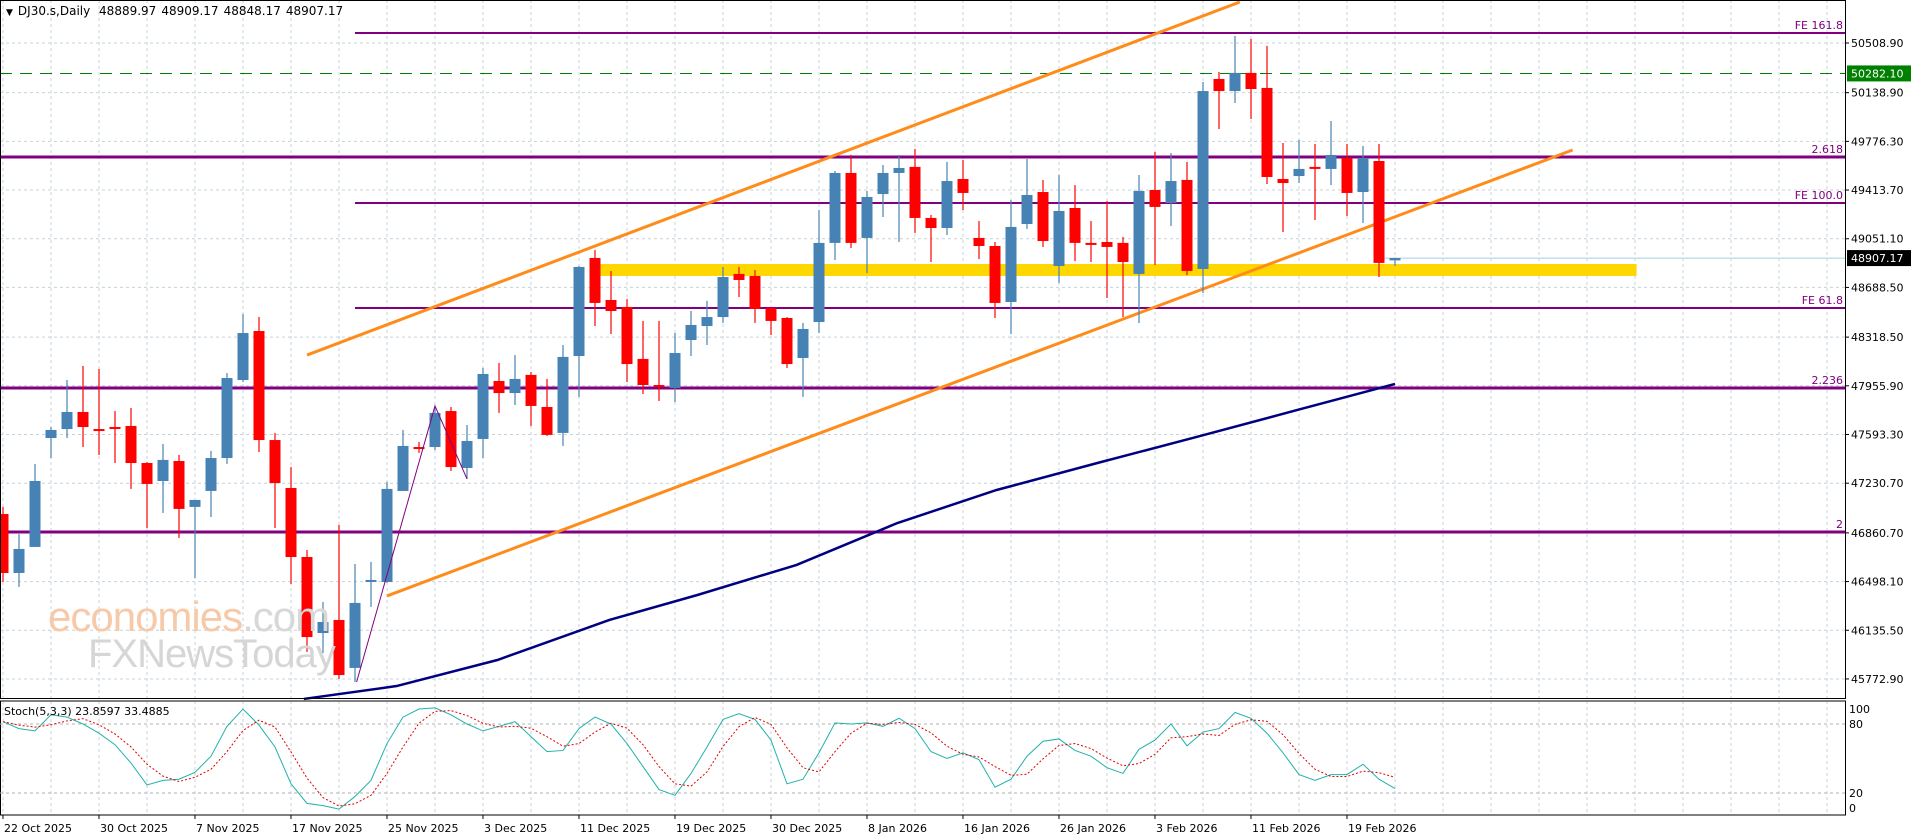 This screenshot has height=840, width=1916. Describe the element at coordinates (1877, 337) in the screenshot. I see `price-tick-label: 48318.50` at that location.